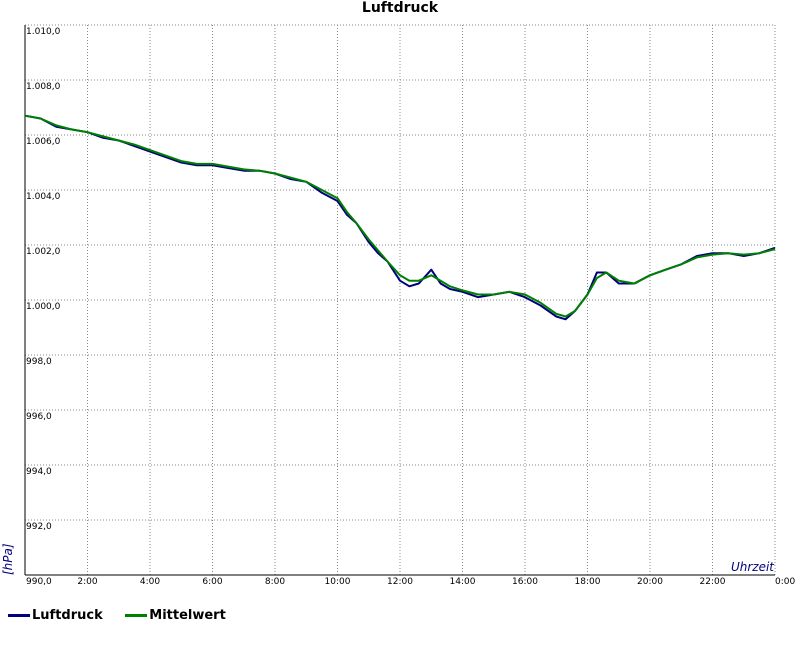 This screenshot has height=650, width=800. What do you see at coordinates (39, 527) in the screenshot?
I see `y-tick-label: 992,0` at bounding box center [39, 527].